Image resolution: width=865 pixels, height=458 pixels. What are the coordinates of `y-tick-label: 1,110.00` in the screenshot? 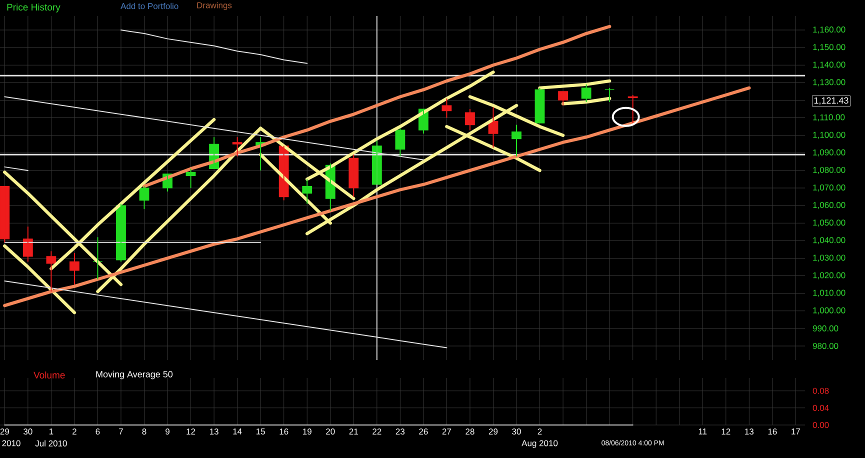 It's located at (829, 118).